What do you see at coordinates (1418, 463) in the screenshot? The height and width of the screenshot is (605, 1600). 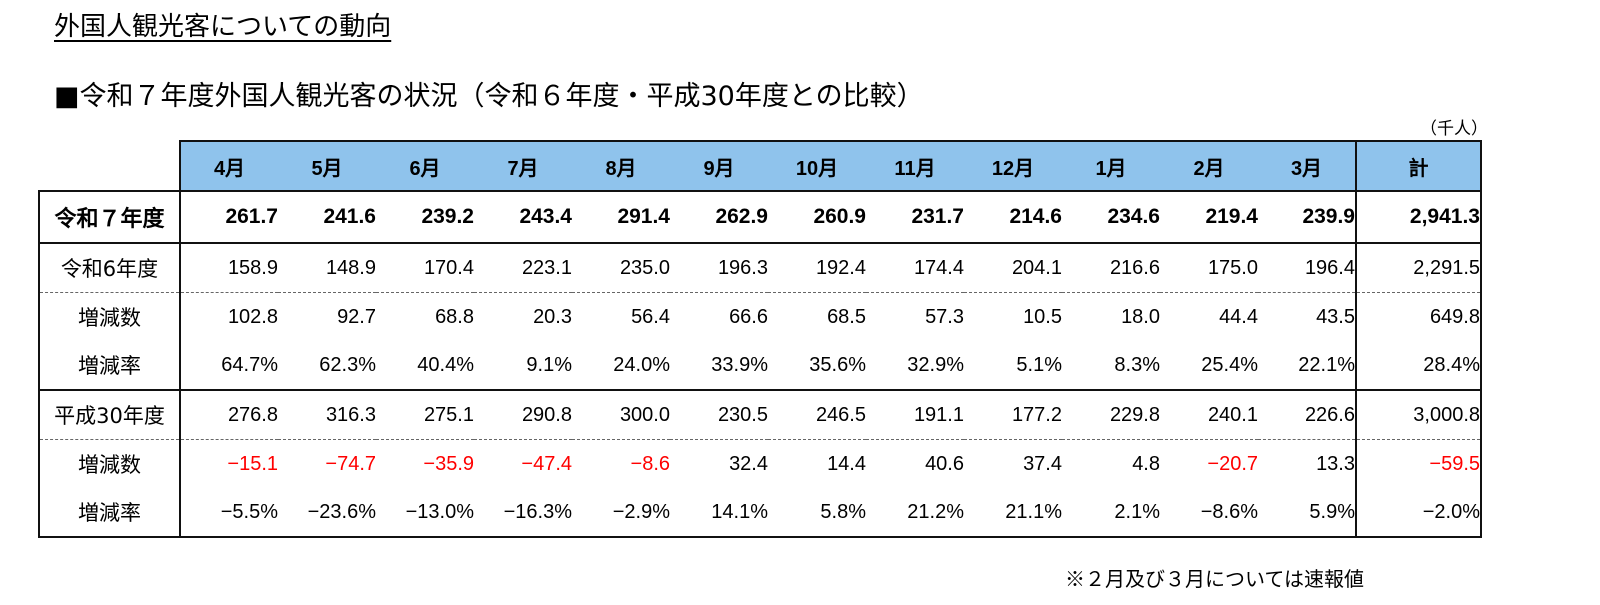 I see `total-cell: −59.5` at bounding box center [1418, 463].